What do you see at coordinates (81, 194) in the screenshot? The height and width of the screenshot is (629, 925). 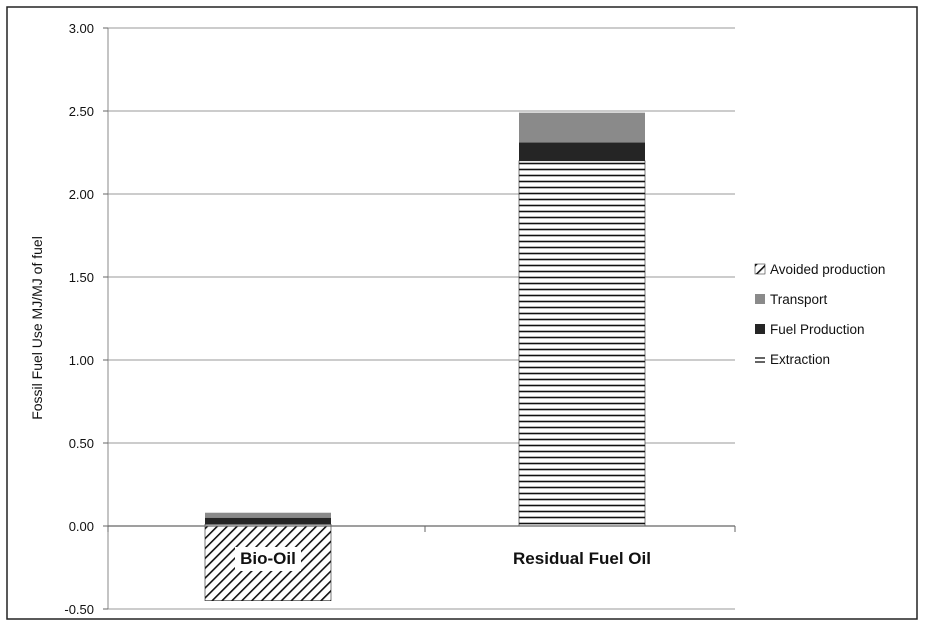 I see `y-tick-label: 2.00` at bounding box center [81, 194].